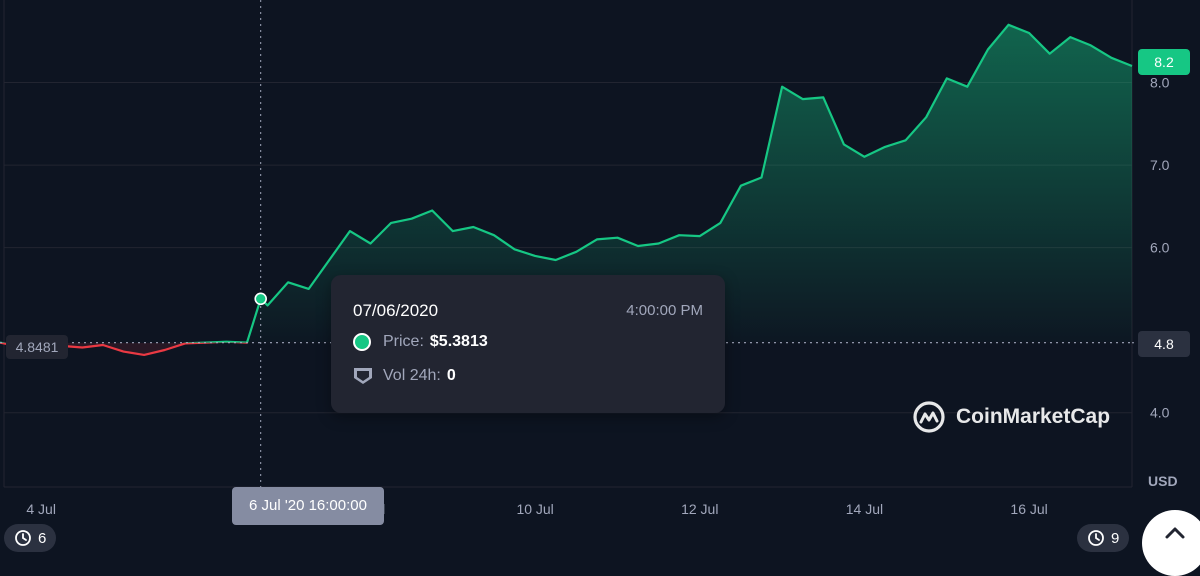  What do you see at coordinates (451, 375) in the screenshot?
I see `tooltip-volume-value: 0` at bounding box center [451, 375].